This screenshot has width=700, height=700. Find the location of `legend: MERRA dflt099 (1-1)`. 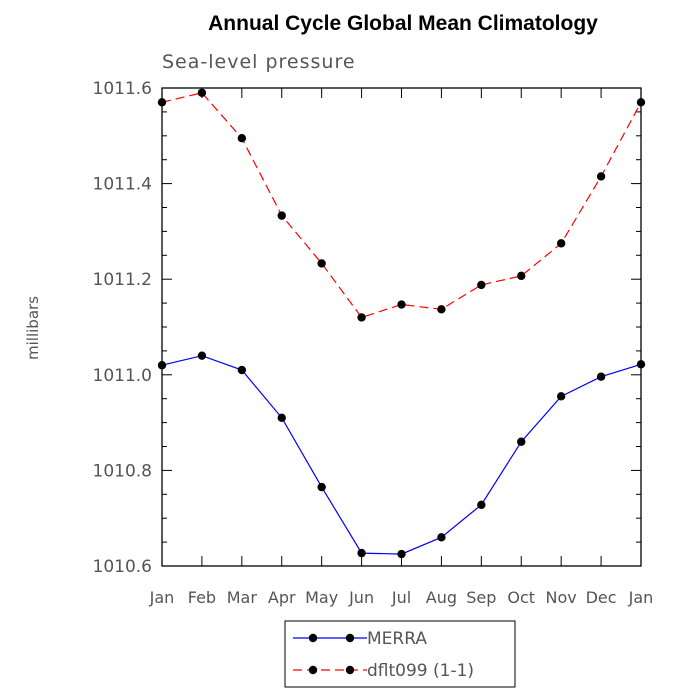

legend: MERRA dflt099 (1-1) is located at coordinates (400, 654).